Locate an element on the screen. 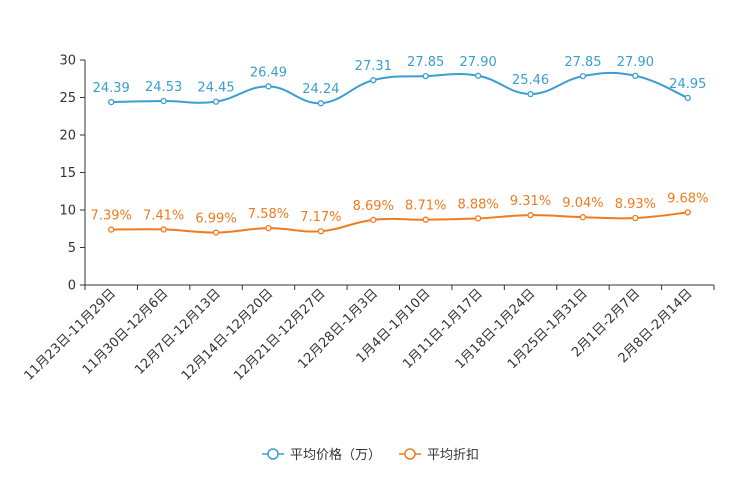 The height and width of the screenshot is (496, 744). data-label: 27.31 is located at coordinates (373, 66).